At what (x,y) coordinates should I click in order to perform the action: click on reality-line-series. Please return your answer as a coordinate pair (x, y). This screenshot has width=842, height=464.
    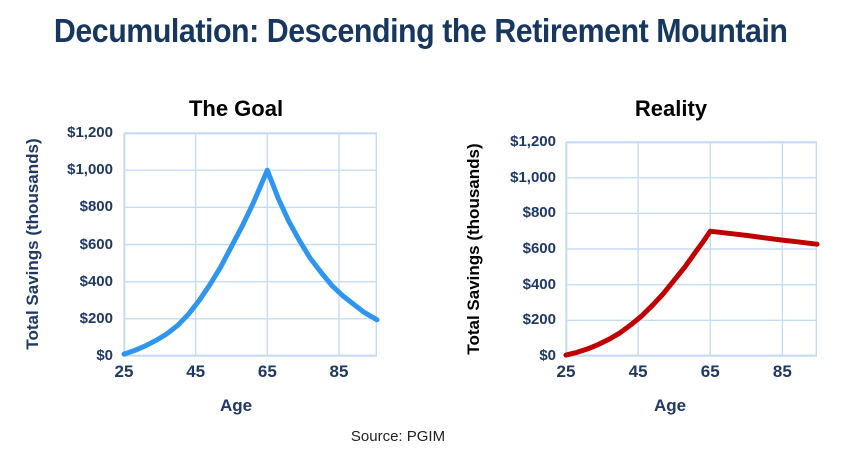
    Looking at the image, I should click on (691, 293).